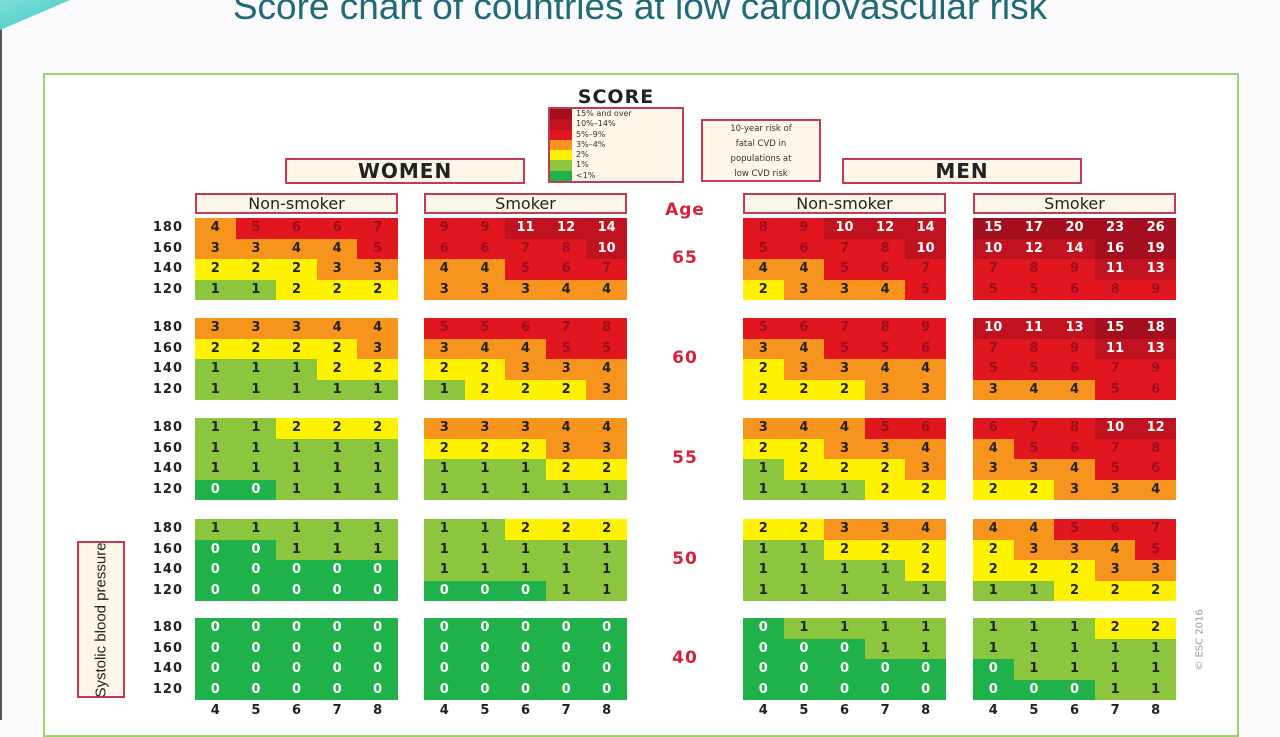 This screenshot has height=737, width=1280. I want to click on y-tick-label: 160, so click(167, 248).